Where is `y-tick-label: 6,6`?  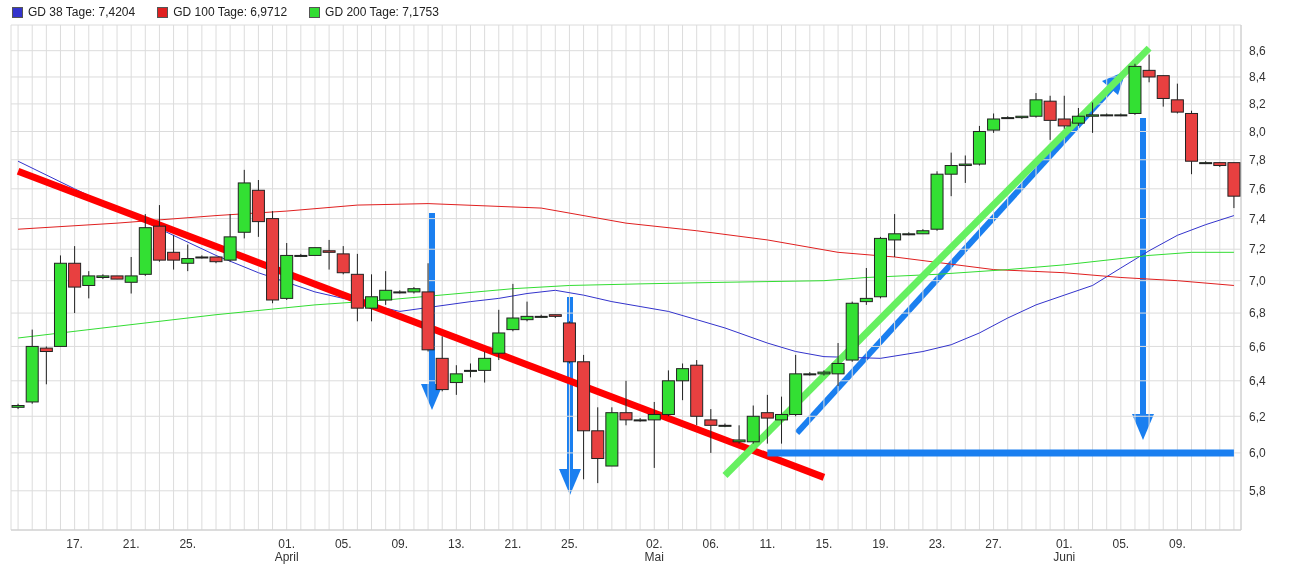
y-tick-label: 6,6 is located at coordinates (1258, 346).